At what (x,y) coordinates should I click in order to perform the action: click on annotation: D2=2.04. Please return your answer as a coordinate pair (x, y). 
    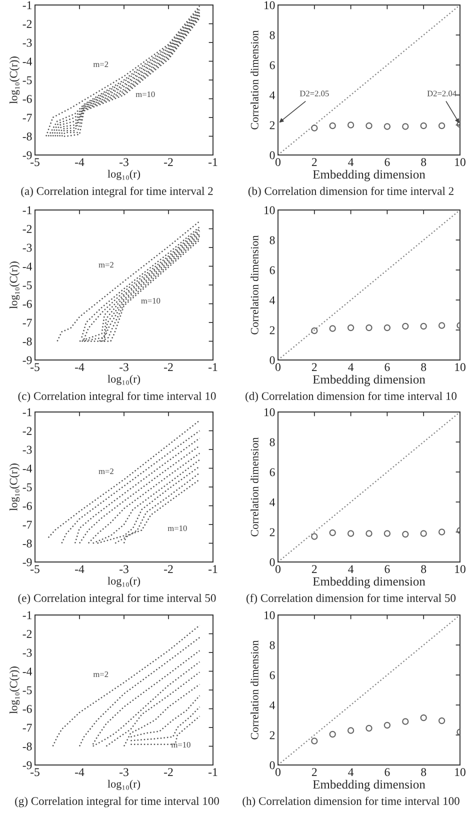
    Looking at the image, I should click on (441, 93).